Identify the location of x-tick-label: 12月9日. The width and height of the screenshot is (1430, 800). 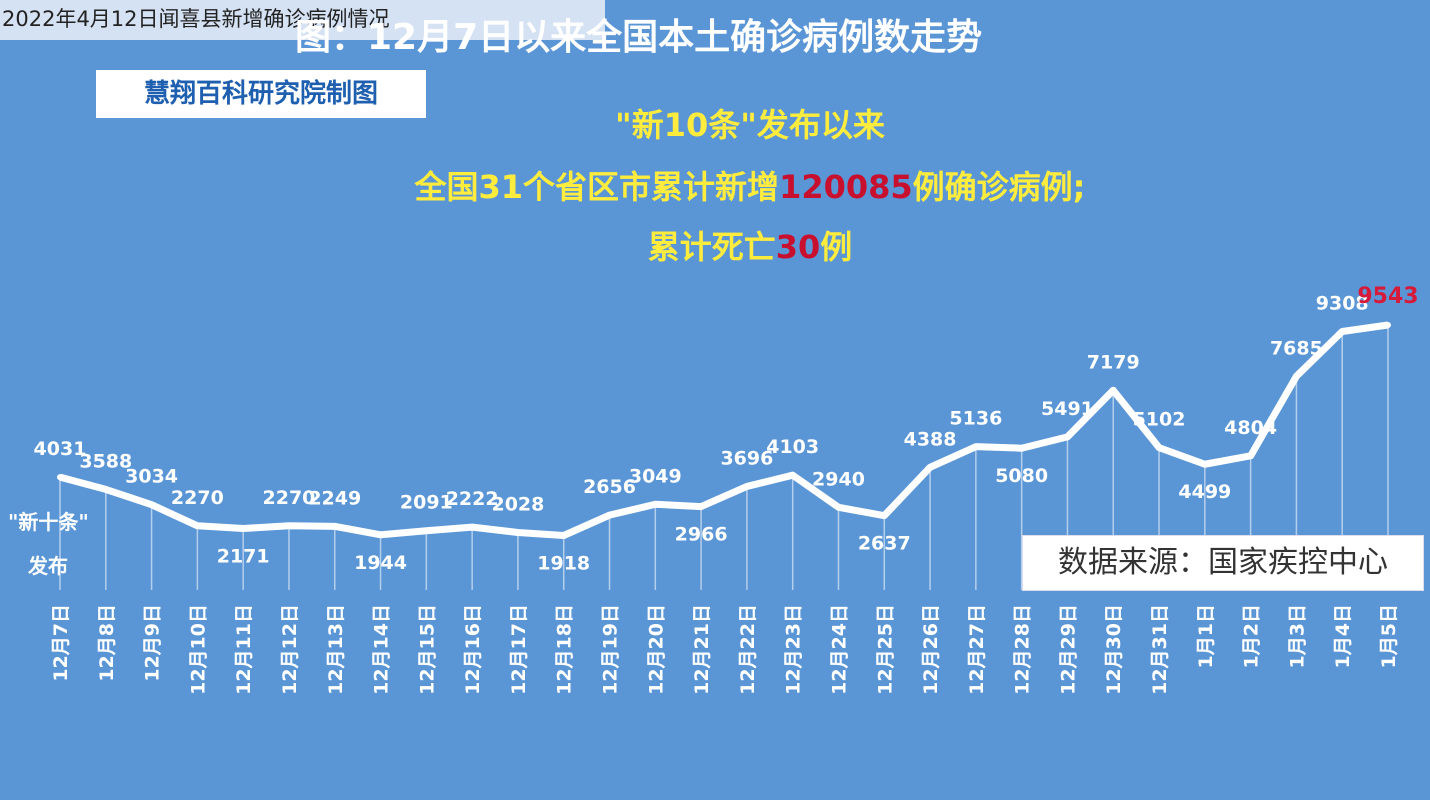
(153, 643).